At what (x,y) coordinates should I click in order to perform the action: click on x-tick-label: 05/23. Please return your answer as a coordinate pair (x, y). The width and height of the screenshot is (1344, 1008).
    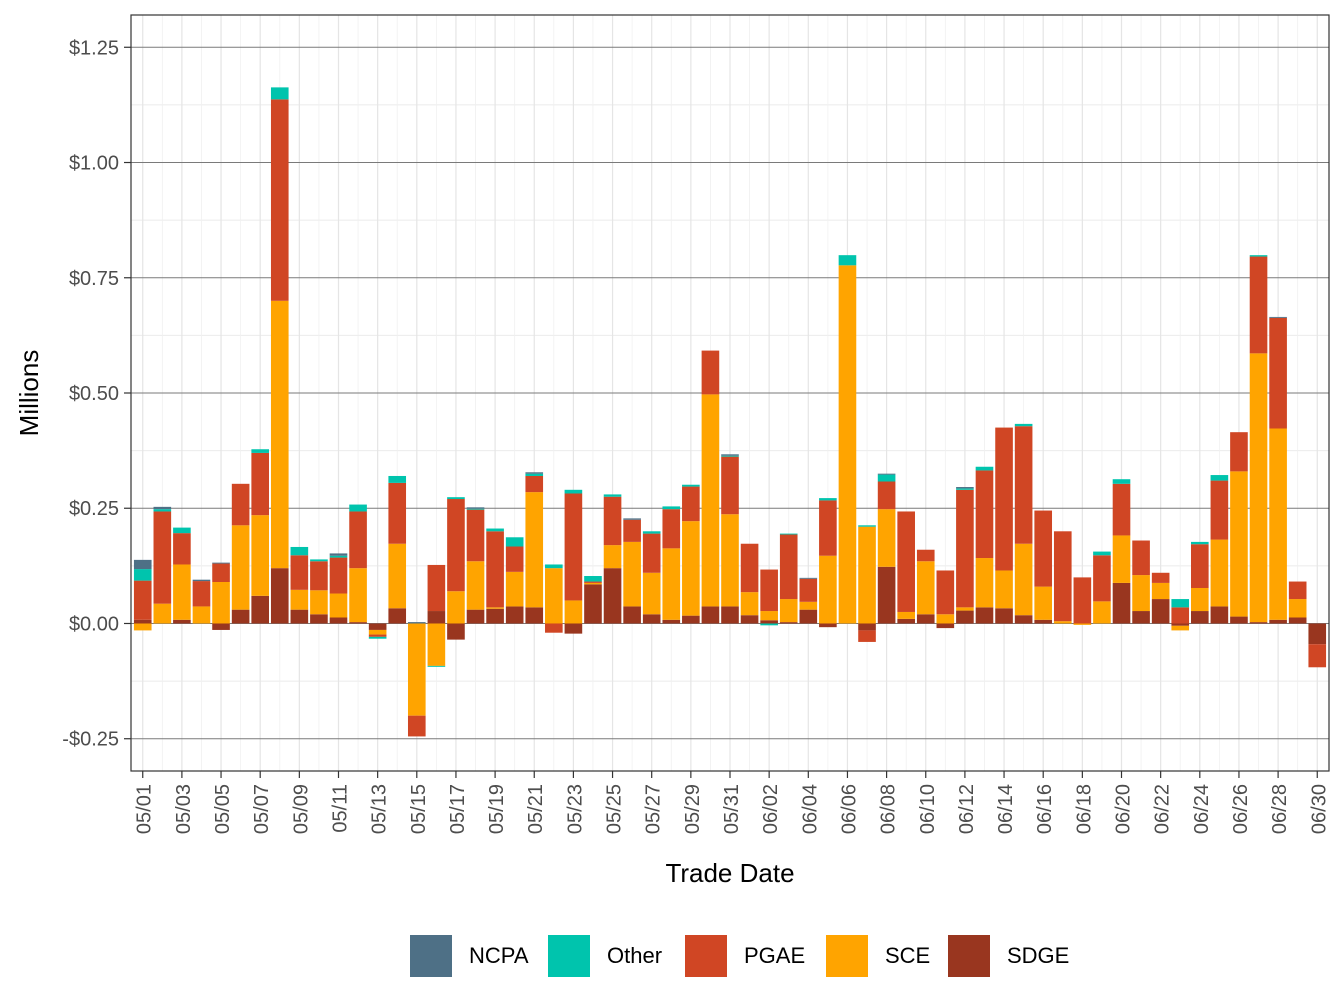
    Looking at the image, I should click on (575, 809).